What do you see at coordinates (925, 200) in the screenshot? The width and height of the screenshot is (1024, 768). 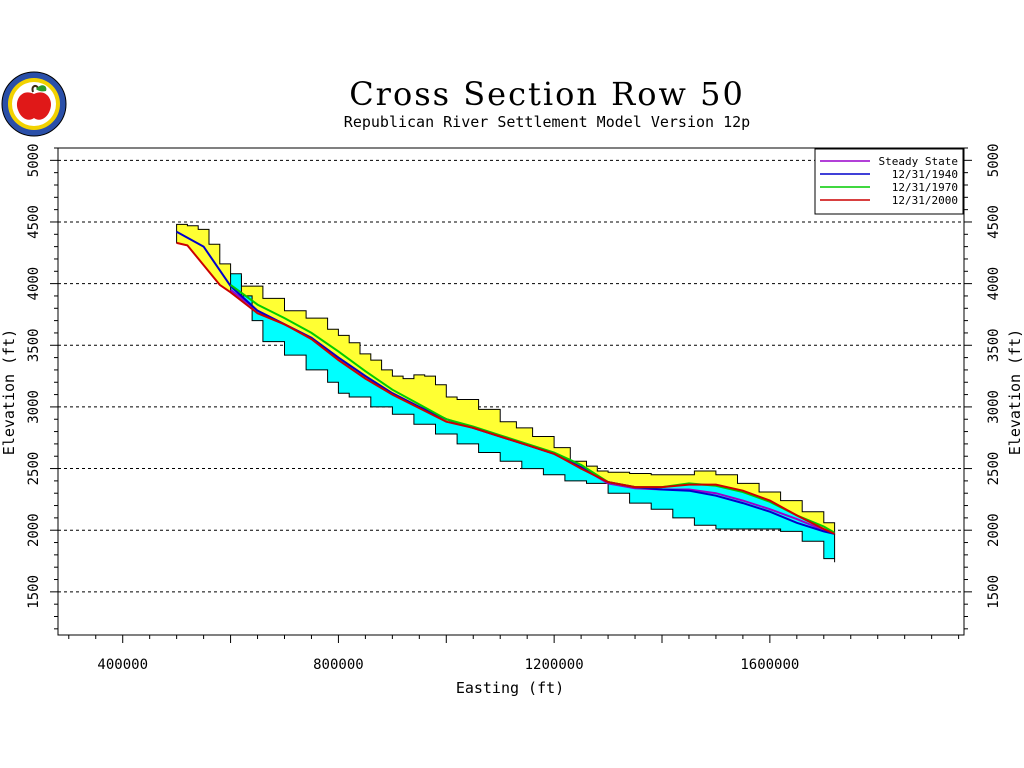 I see `legend-label-3: 12/31/2000` at bounding box center [925, 200].